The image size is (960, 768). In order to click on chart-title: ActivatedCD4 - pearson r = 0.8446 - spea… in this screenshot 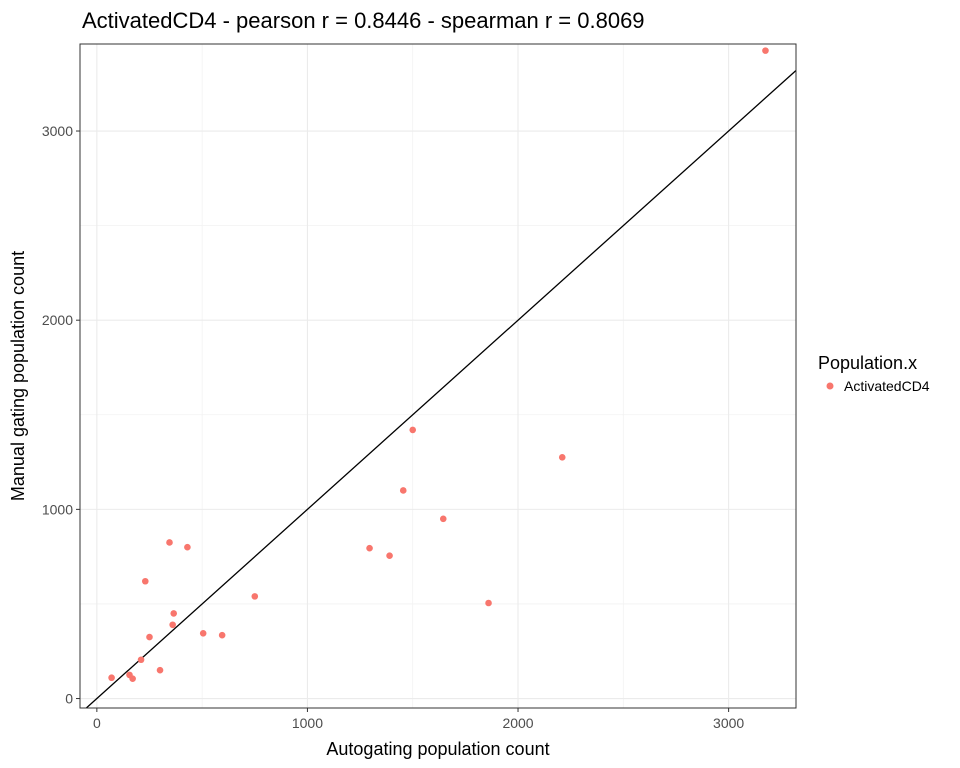, I will do `click(363, 20)`.